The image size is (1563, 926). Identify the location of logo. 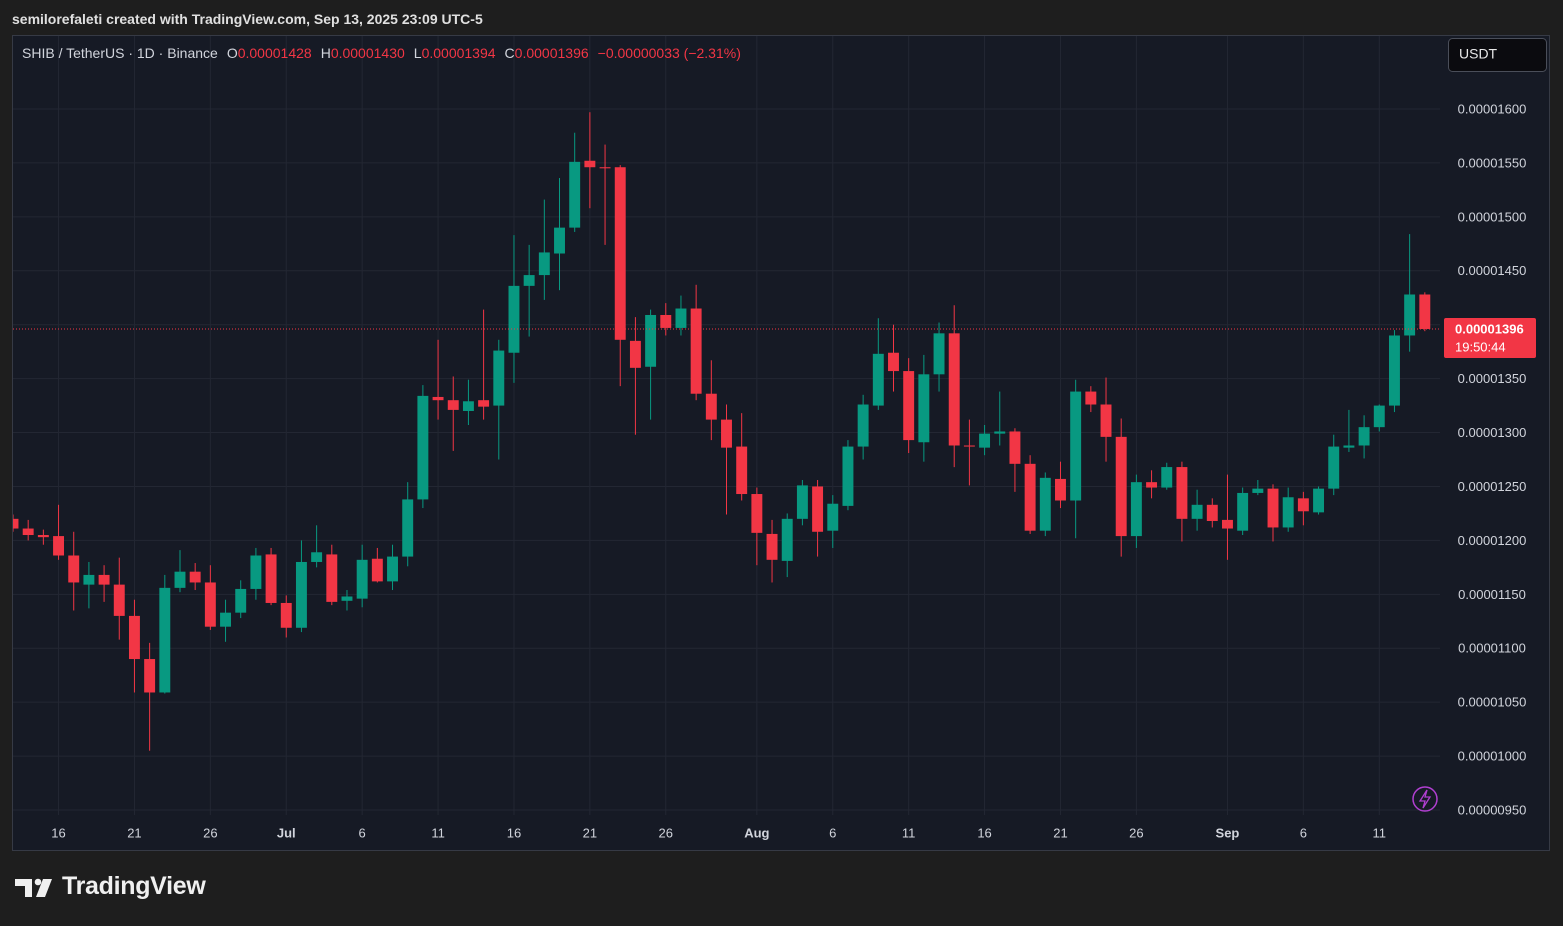
(33, 887).